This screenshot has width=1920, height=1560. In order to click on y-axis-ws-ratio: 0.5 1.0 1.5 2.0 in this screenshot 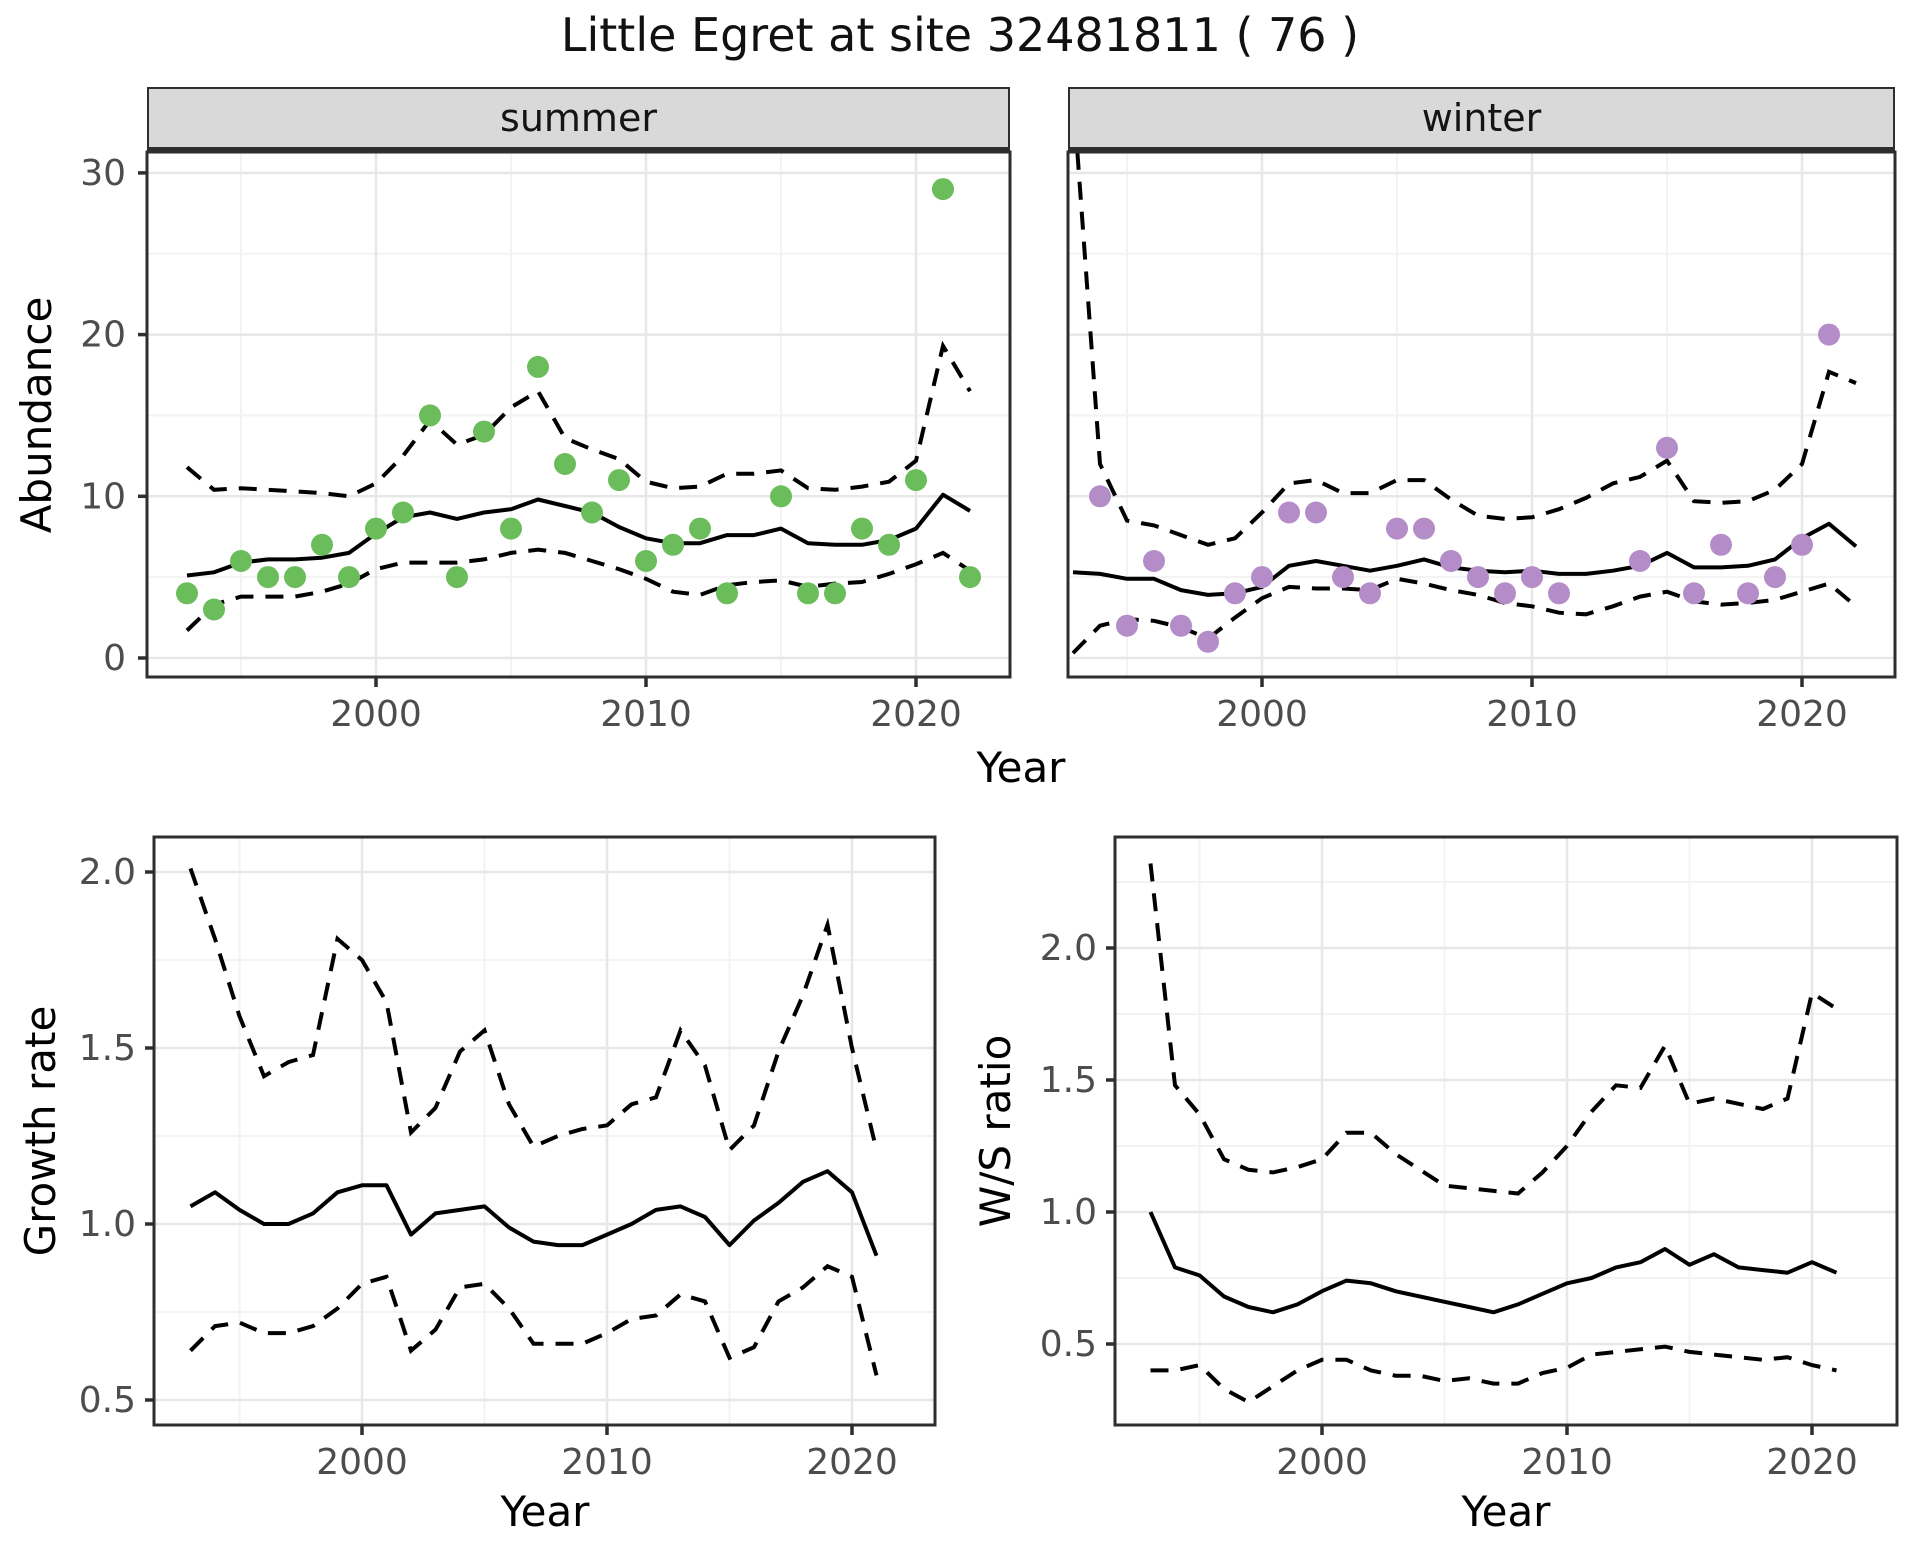, I will do `click(1077, 1146)`.